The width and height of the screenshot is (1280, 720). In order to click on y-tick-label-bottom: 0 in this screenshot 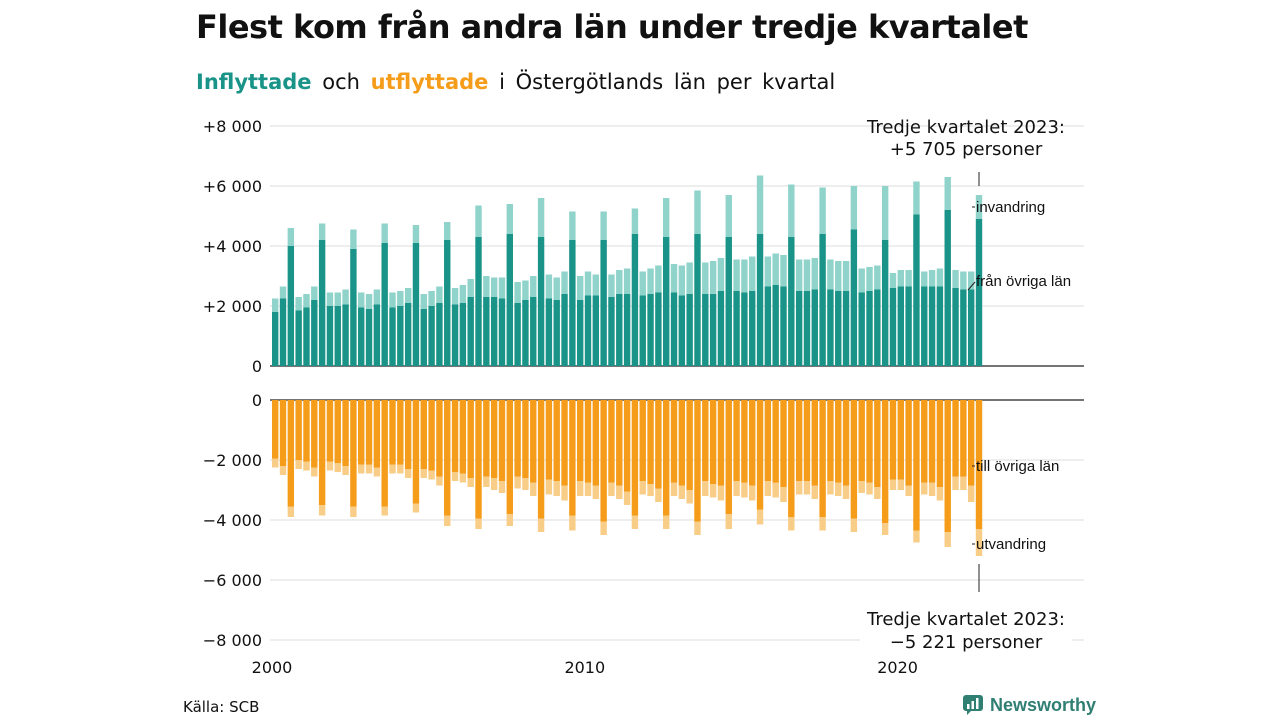, I will do `click(257, 400)`.